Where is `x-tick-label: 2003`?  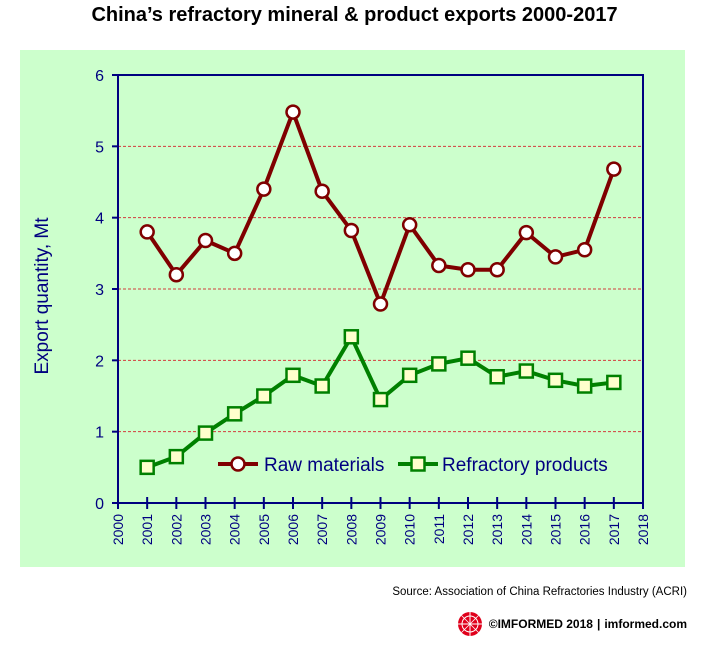
x-tick-label: 2003 is located at coordinates (206, 529).